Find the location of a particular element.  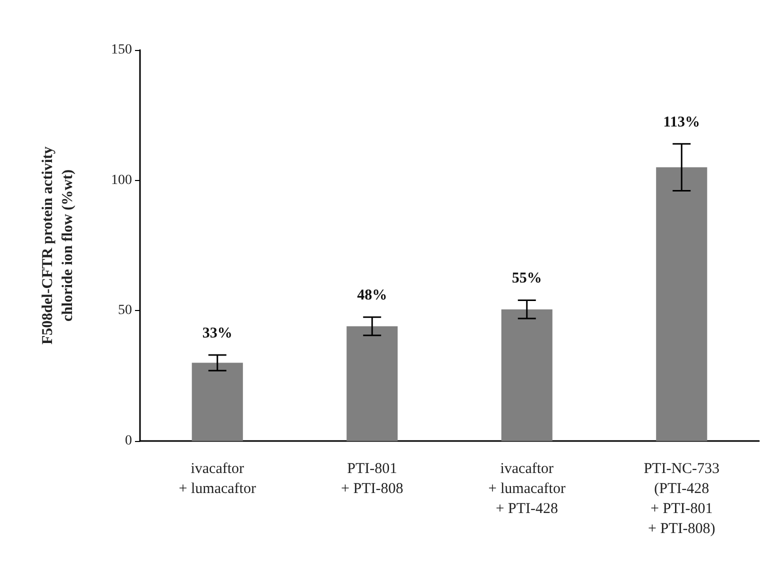

y-tick-label: 100 is located at coordinates (121, 180).